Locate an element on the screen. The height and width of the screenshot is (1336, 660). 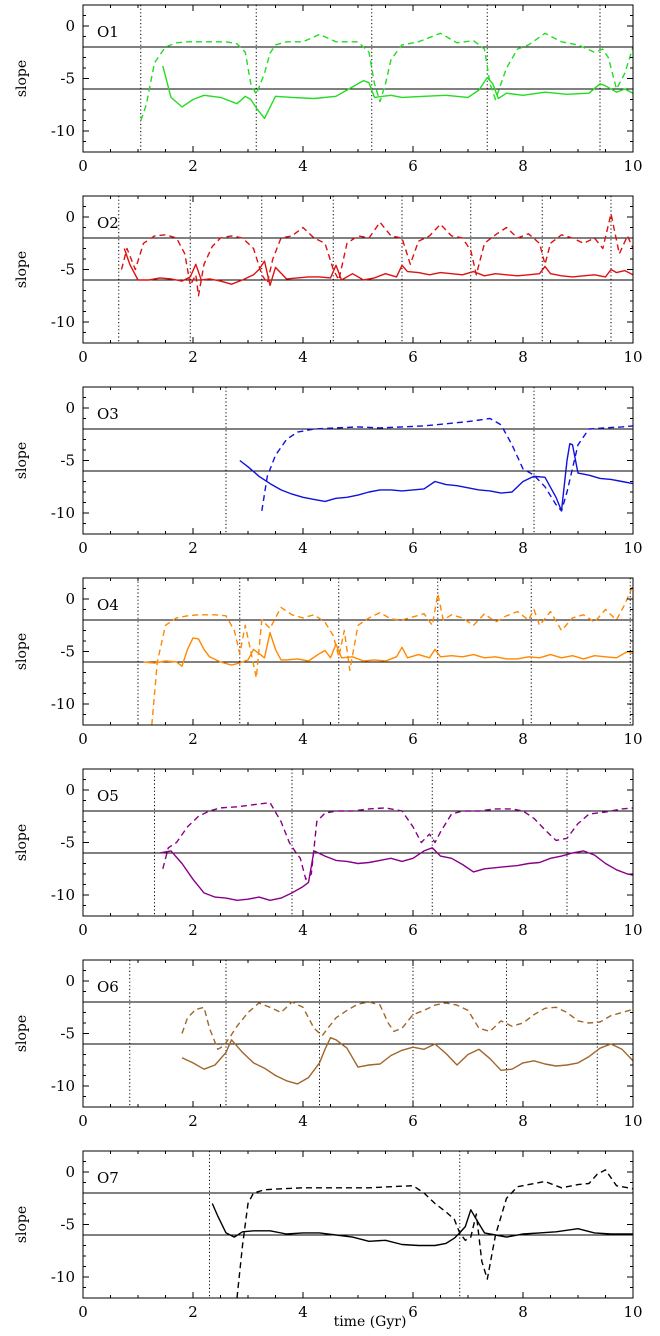
panel-o3: 0 2 4 6 8 10 0 -5 -10 slope O3 is located at coordinates (328, 471).